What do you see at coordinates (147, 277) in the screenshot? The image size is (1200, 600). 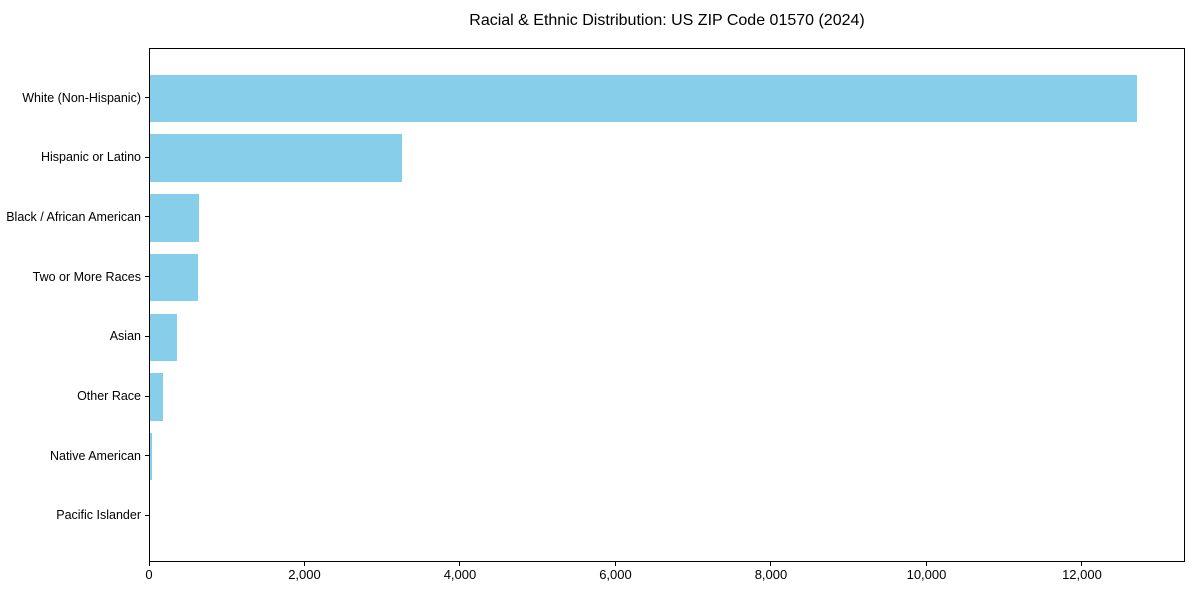 I see `y-tick-two-or-more-races` at bounding box center [147, 277].